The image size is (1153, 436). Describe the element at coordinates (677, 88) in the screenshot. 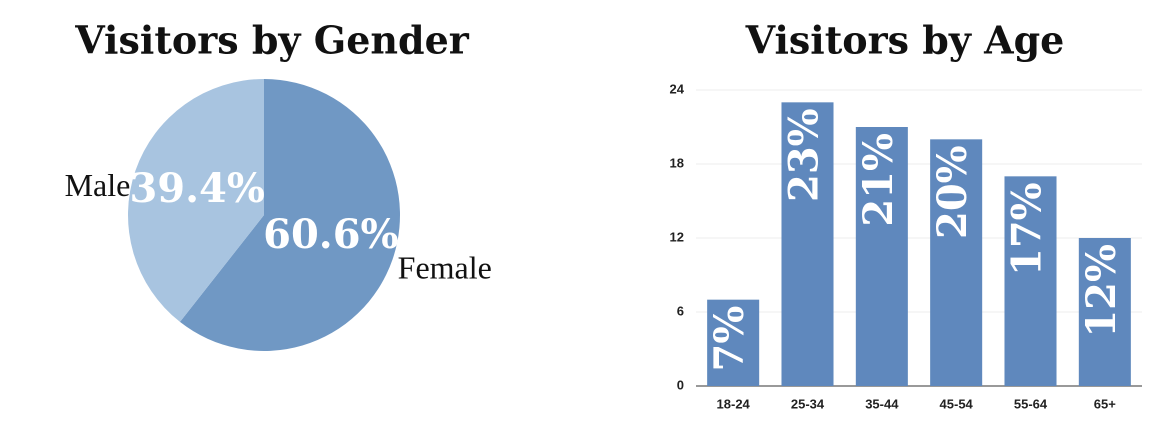

I see `y-tick-label: 24` at that location.